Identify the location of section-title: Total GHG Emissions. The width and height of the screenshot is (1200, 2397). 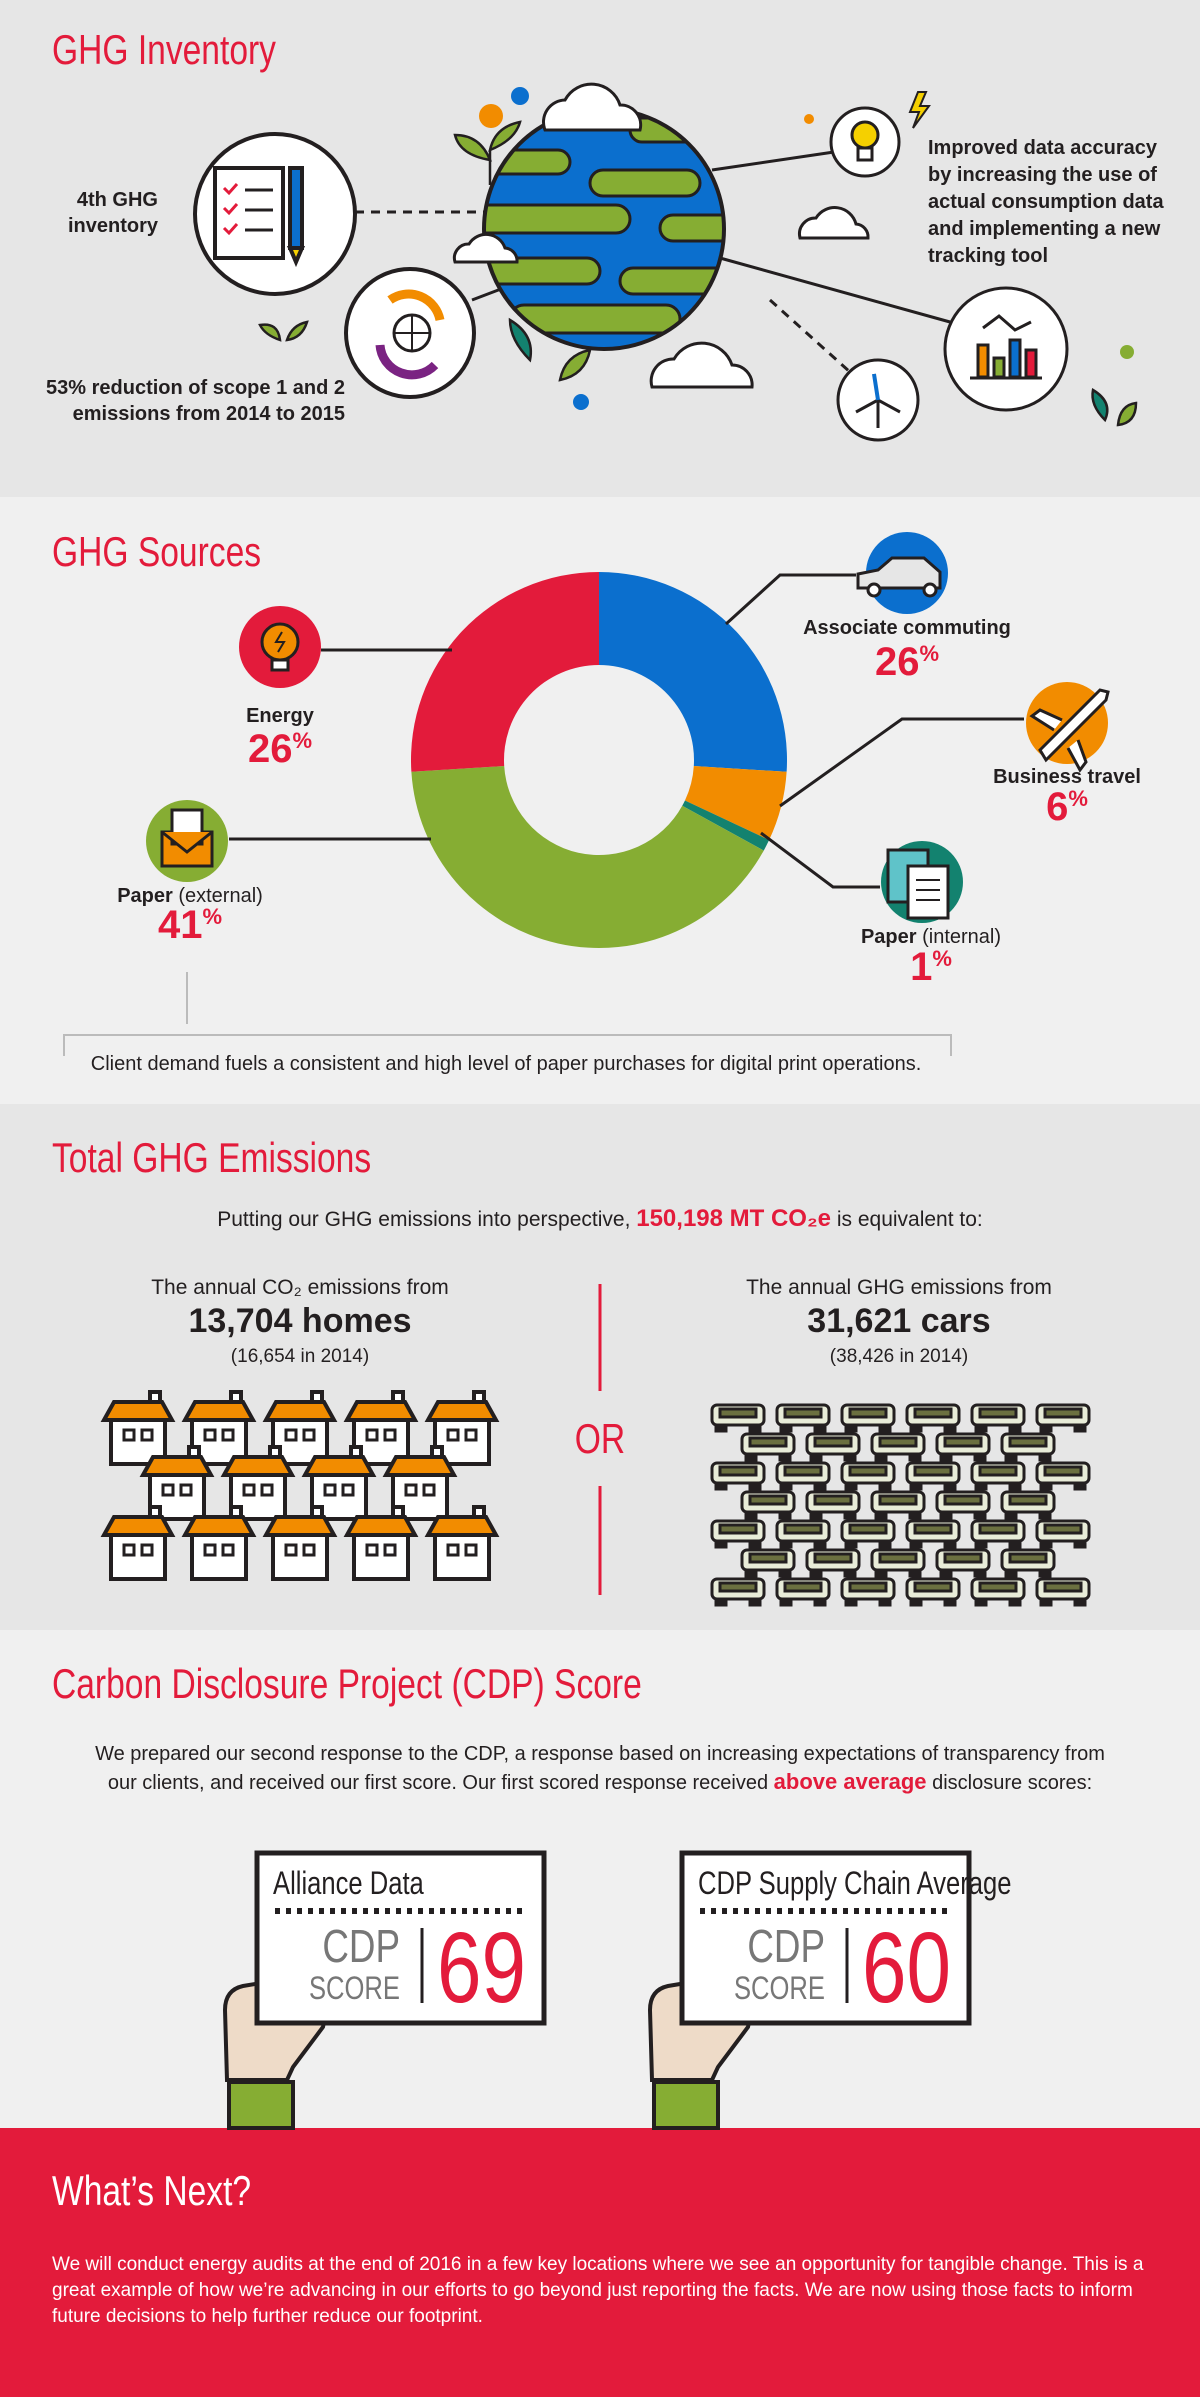
(211, 1159).